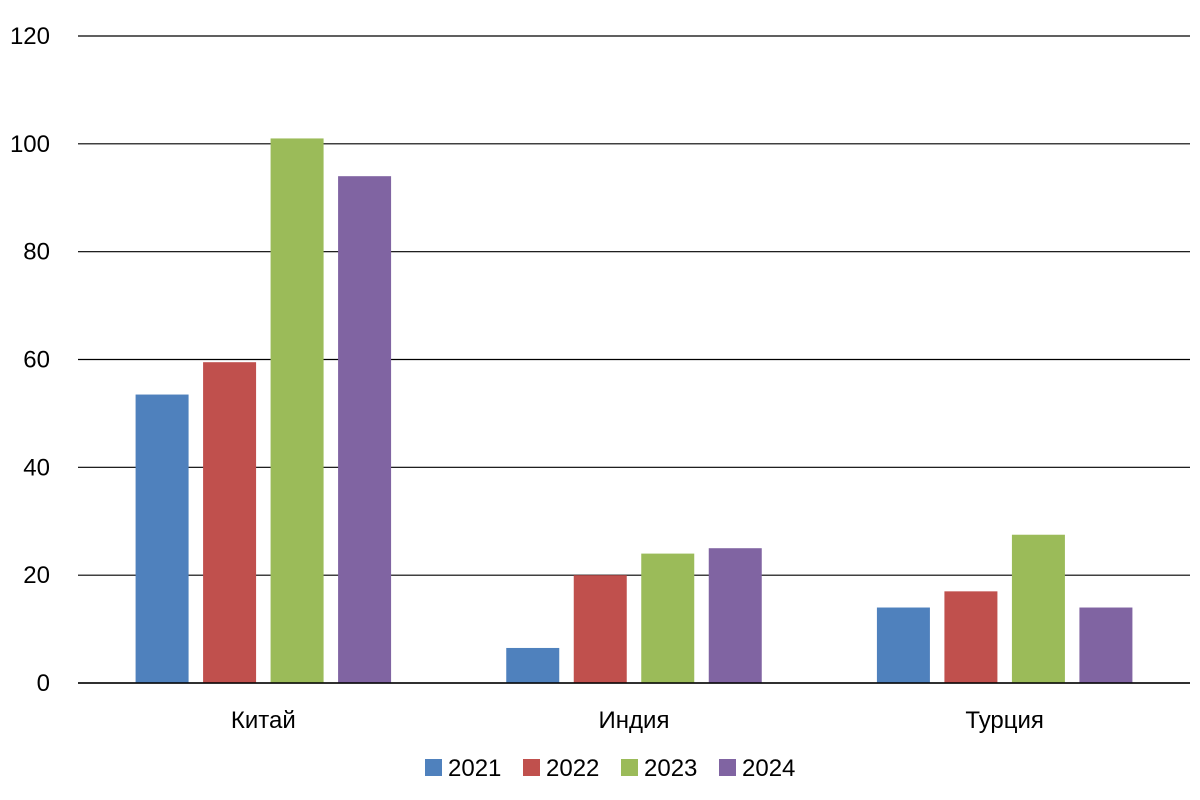 This screenshot has height=800, width=1200. What do you see at coordinates (572, 768) in the screenshot?
I see `legend-label: 2022` at bounding box center [572, 768].